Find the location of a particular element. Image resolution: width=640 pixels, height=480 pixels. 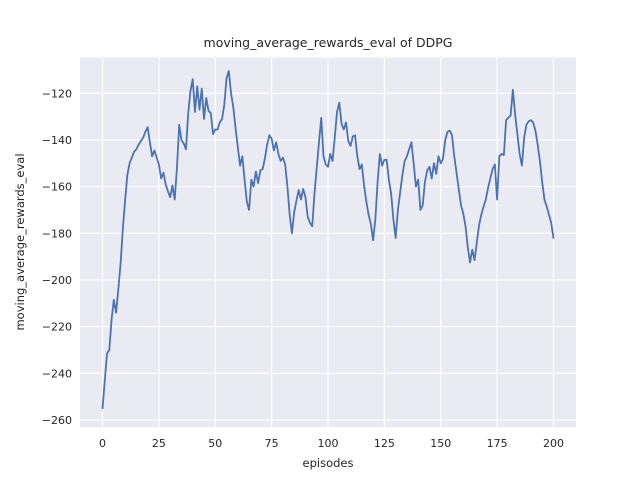

y-tick-labels: −120 −140 −160 −180 −200 −220 −240 −260 is located at coordinates (57, 257).